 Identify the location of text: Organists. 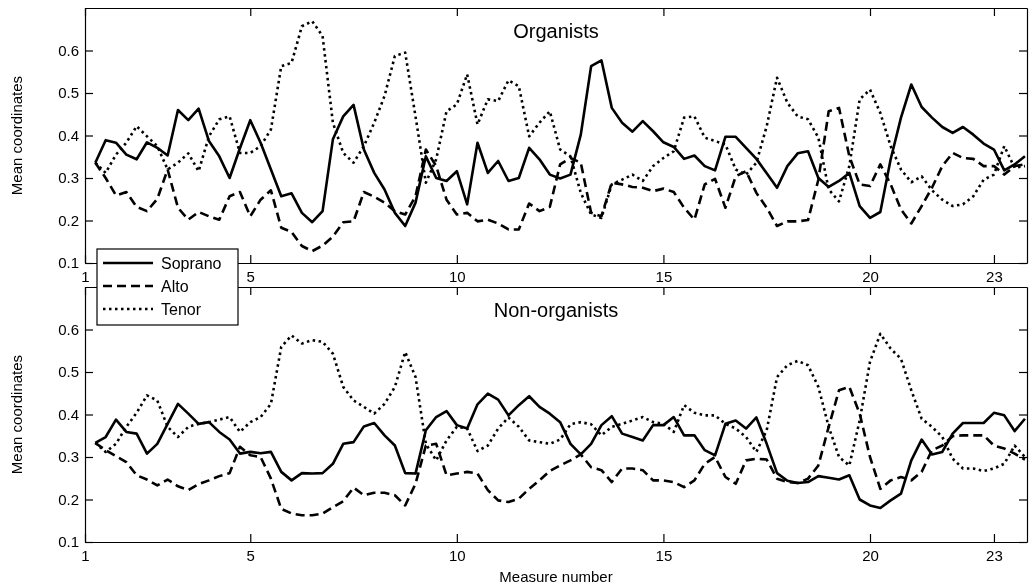
(556, 31).